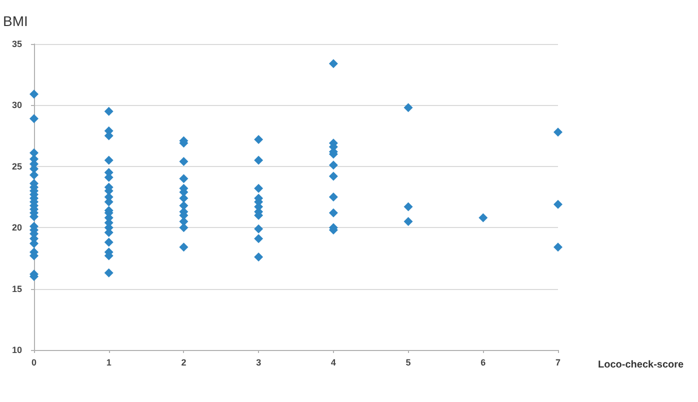 This screenshot has height=402, width=698. Describe the element at coordinates (17, 44) in the screenshot. I see `y-tick-label: 35` at that location.